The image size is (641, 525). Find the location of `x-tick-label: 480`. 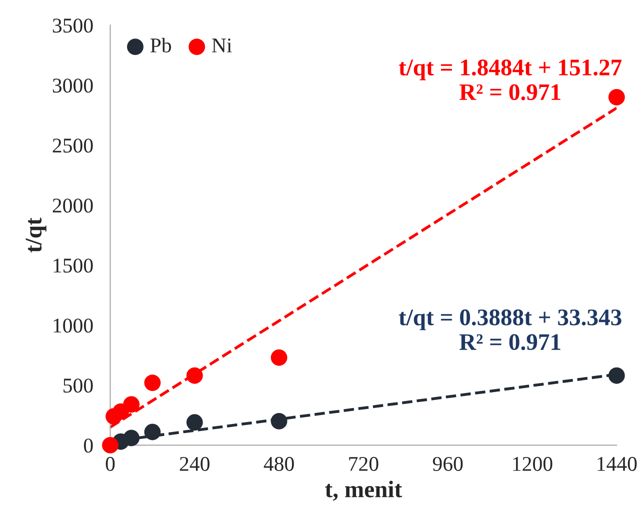

x-tick-label: 480 is located at coordinates (279, 463).